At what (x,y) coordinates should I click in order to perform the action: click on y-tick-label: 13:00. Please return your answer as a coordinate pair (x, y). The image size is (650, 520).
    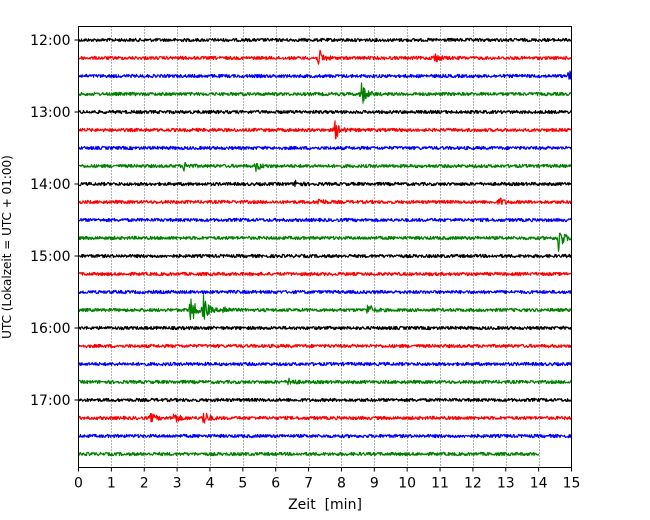
    Looking at the image, I should click on (50, 113).